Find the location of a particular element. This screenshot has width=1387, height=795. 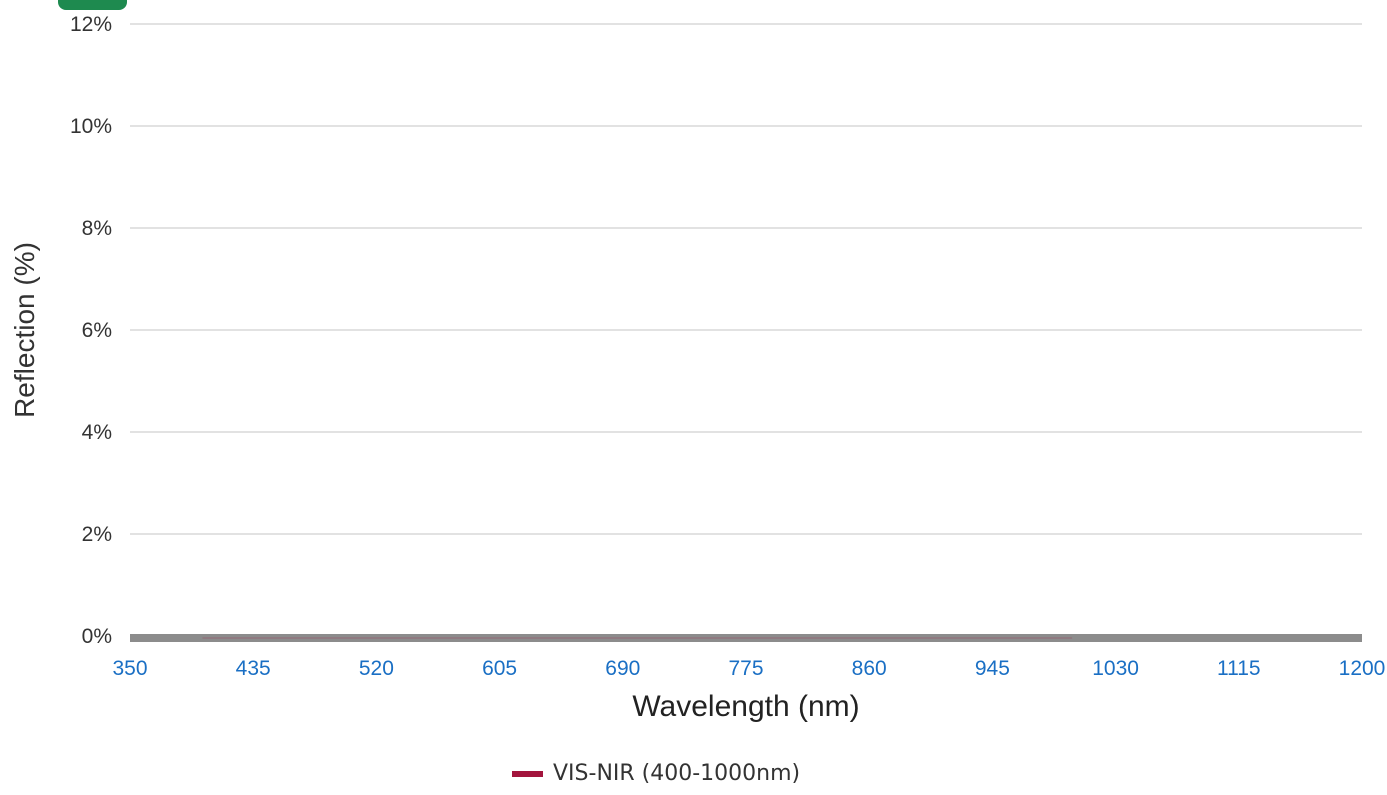

x-tick-label: 775 is located at coordinates (745, 668).